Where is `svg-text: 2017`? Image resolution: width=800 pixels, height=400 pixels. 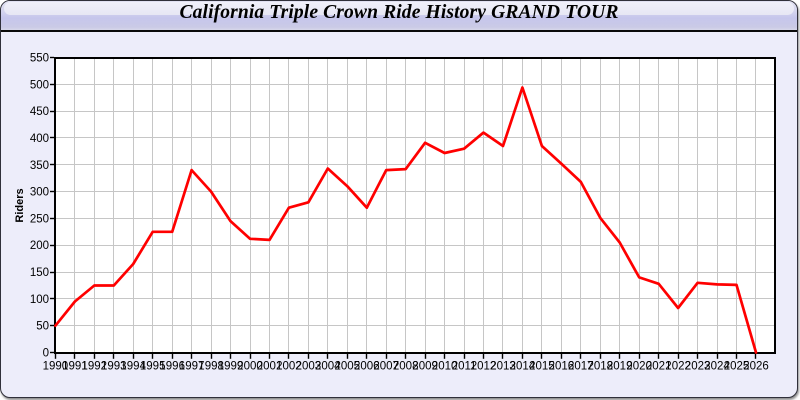 svg-text: 2017 is located at coordinates (581, 367).